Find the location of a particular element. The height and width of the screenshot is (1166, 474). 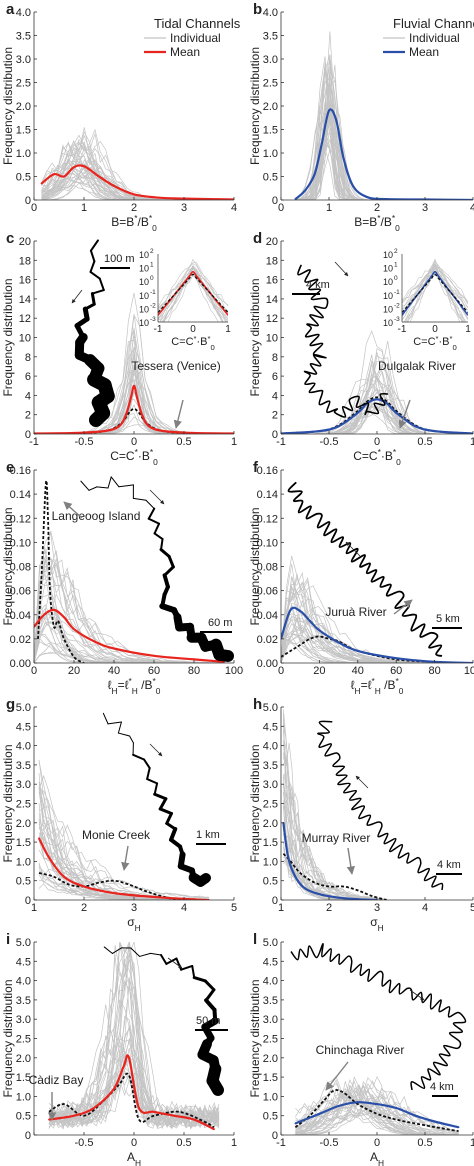

y-tick-label: 0.00 is located at coordinates (20, 664).